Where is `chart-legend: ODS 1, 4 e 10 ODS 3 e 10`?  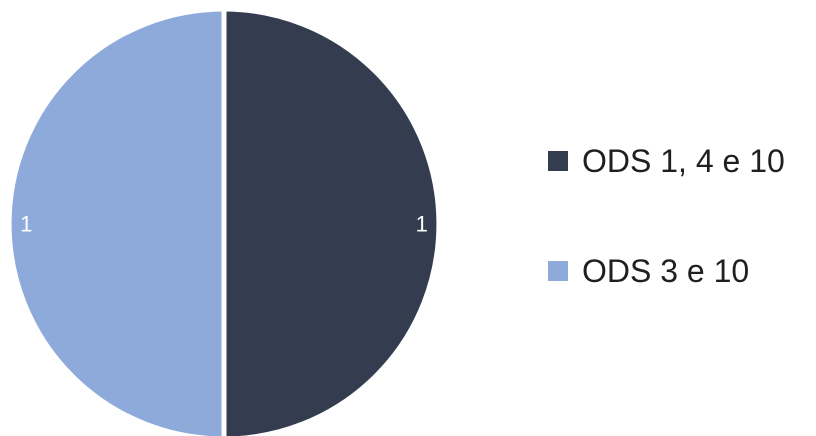 chart-legend: ODS 1, 4 e 10 ODS 3 e 10 is located at coordinates (666, 216).